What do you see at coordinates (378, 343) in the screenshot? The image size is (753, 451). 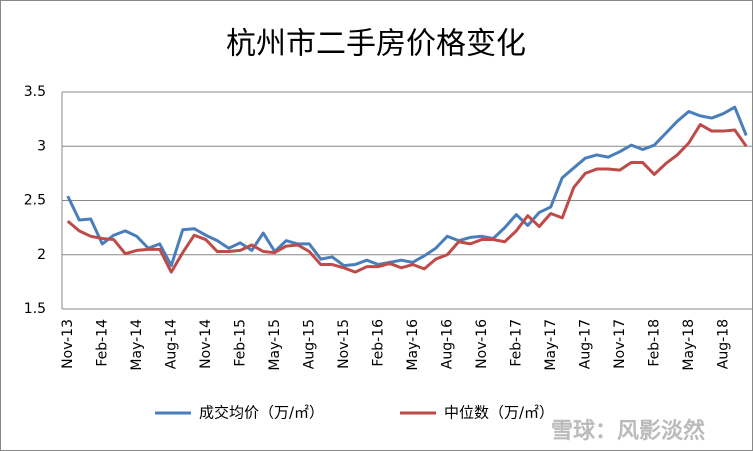 I see `x-tick-label: Feb-16` at bounding box center [378, 343].